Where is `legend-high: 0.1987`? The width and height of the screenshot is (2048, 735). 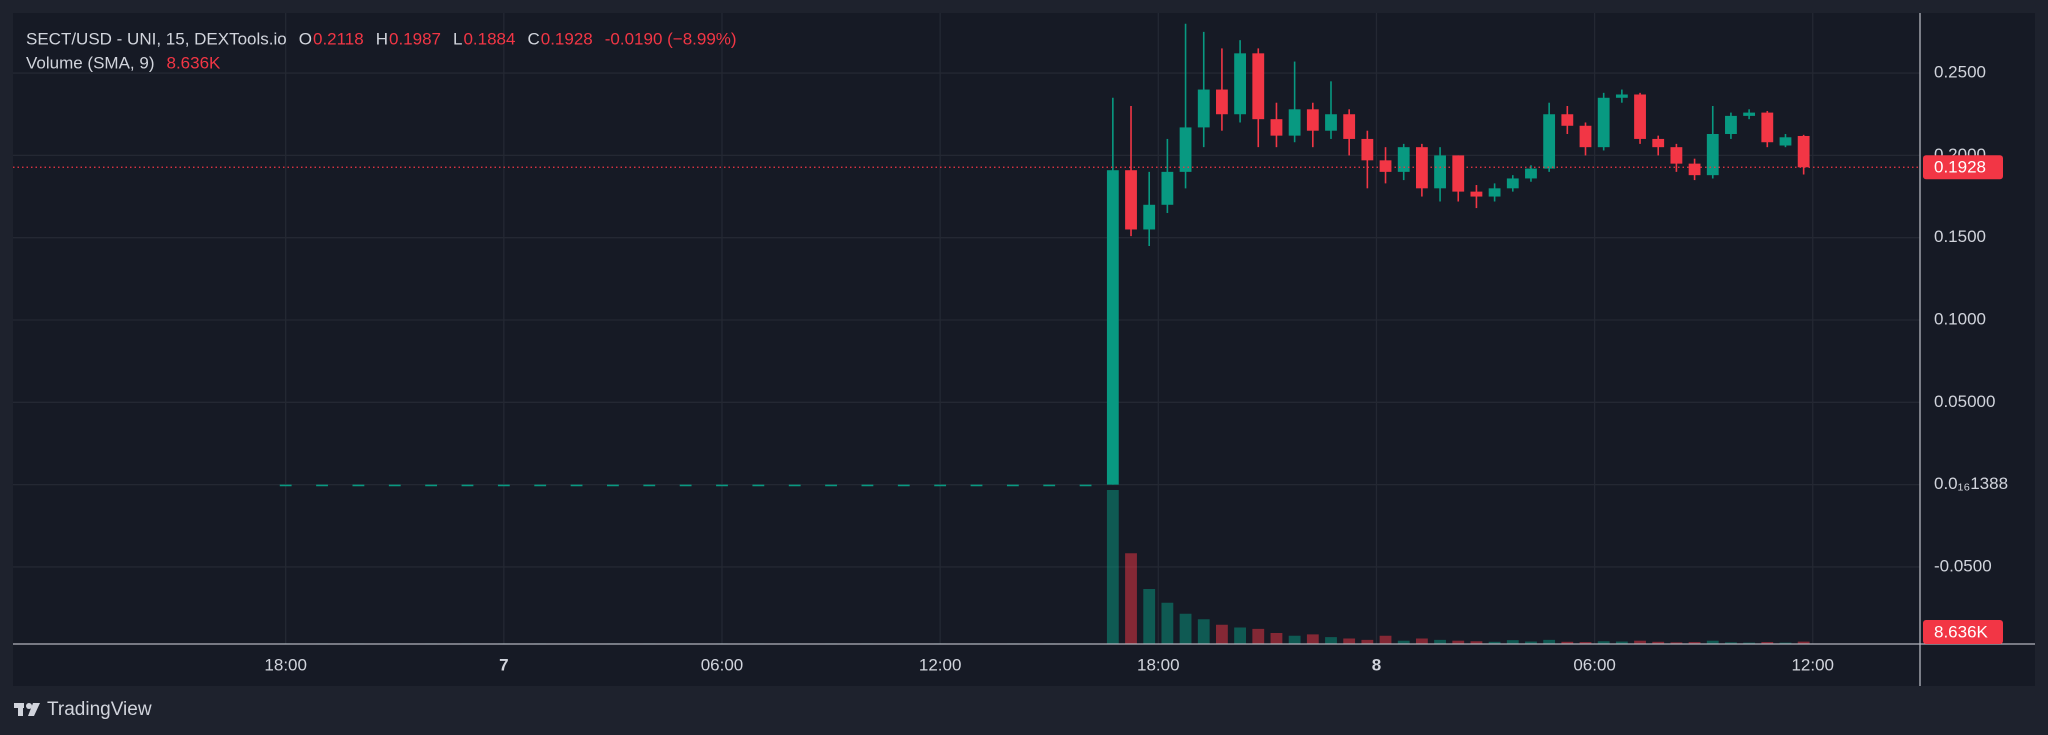
legend-high: 0.1987 is located at coordinates (415, 38).